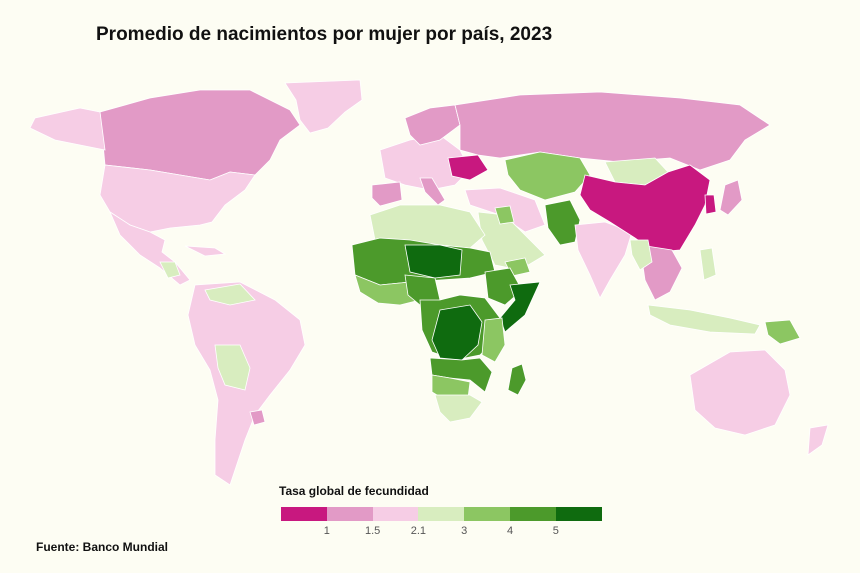 This screenshot has height=573, width=860. What do you see at coordinates (641, 255) in the screenshot?
I see `region-myanmar-laos` at bounding box center [641, 255].